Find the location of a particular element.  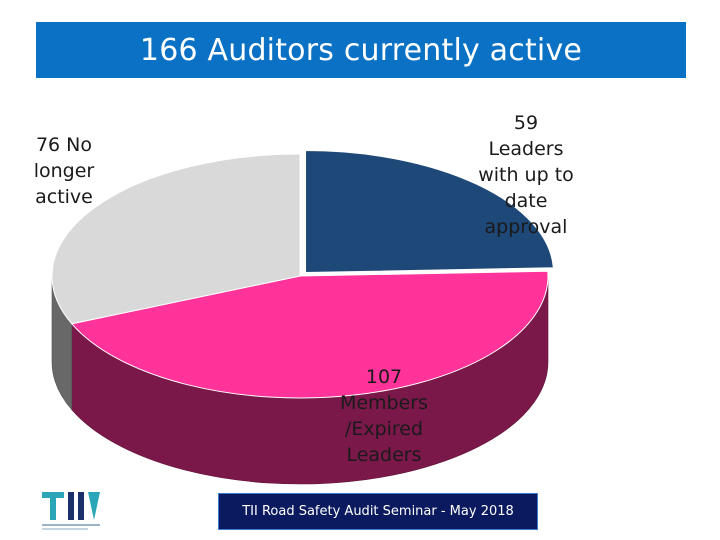

footer-text: TII Road Safety Audit Seminar - May 2018 is located at coordinates (378, 511).